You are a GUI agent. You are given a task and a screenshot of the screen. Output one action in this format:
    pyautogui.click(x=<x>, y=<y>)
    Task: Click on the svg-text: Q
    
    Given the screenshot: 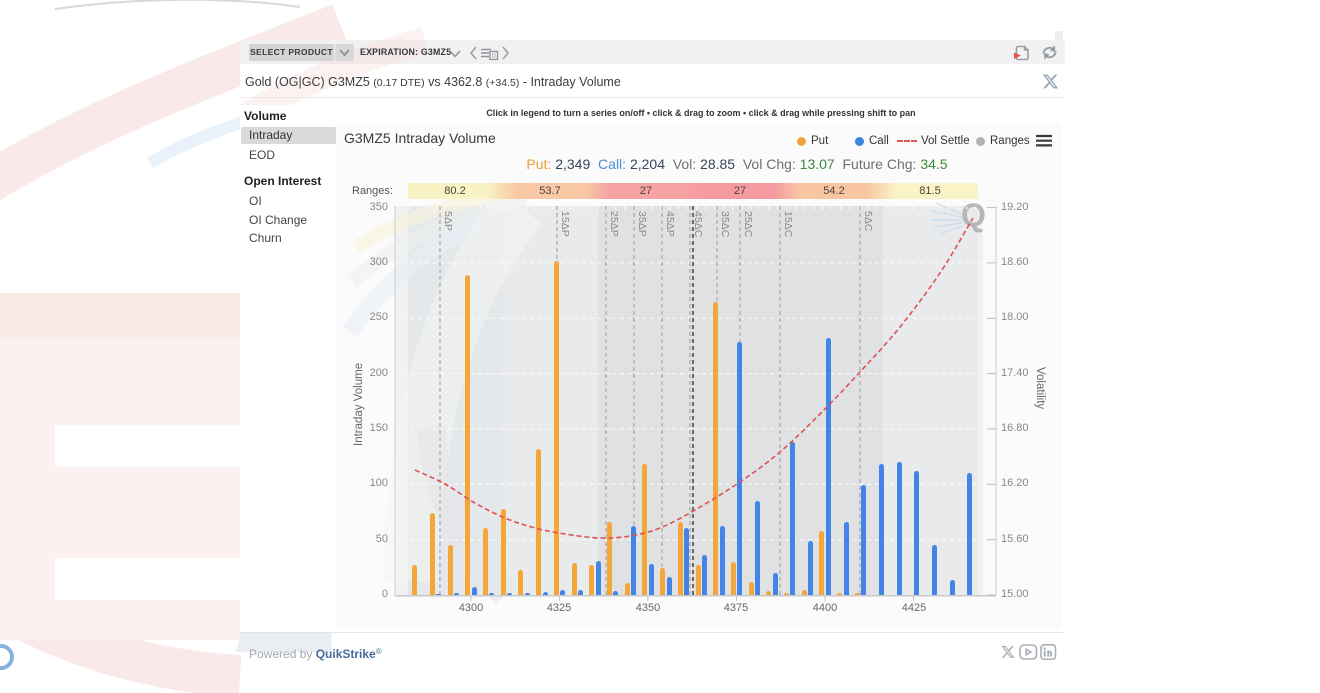 What is the action you would take?
    pyautogui.click(x=973, y=215)
    